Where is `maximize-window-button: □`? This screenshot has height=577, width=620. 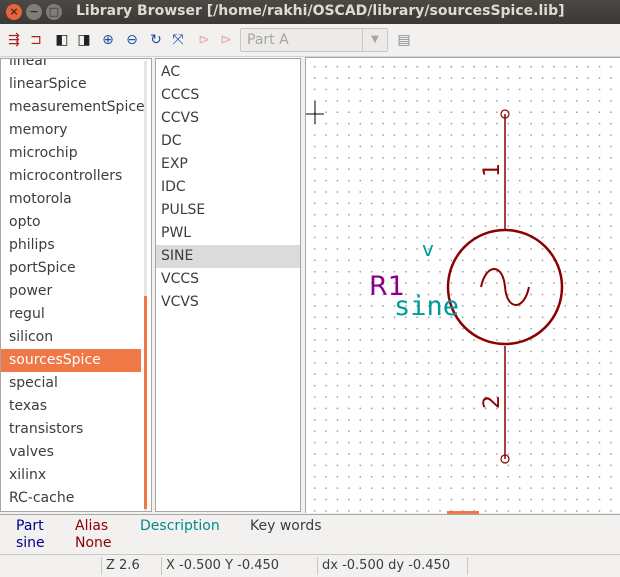
maximize-window-button: □ is located at coordinates (54, 12).